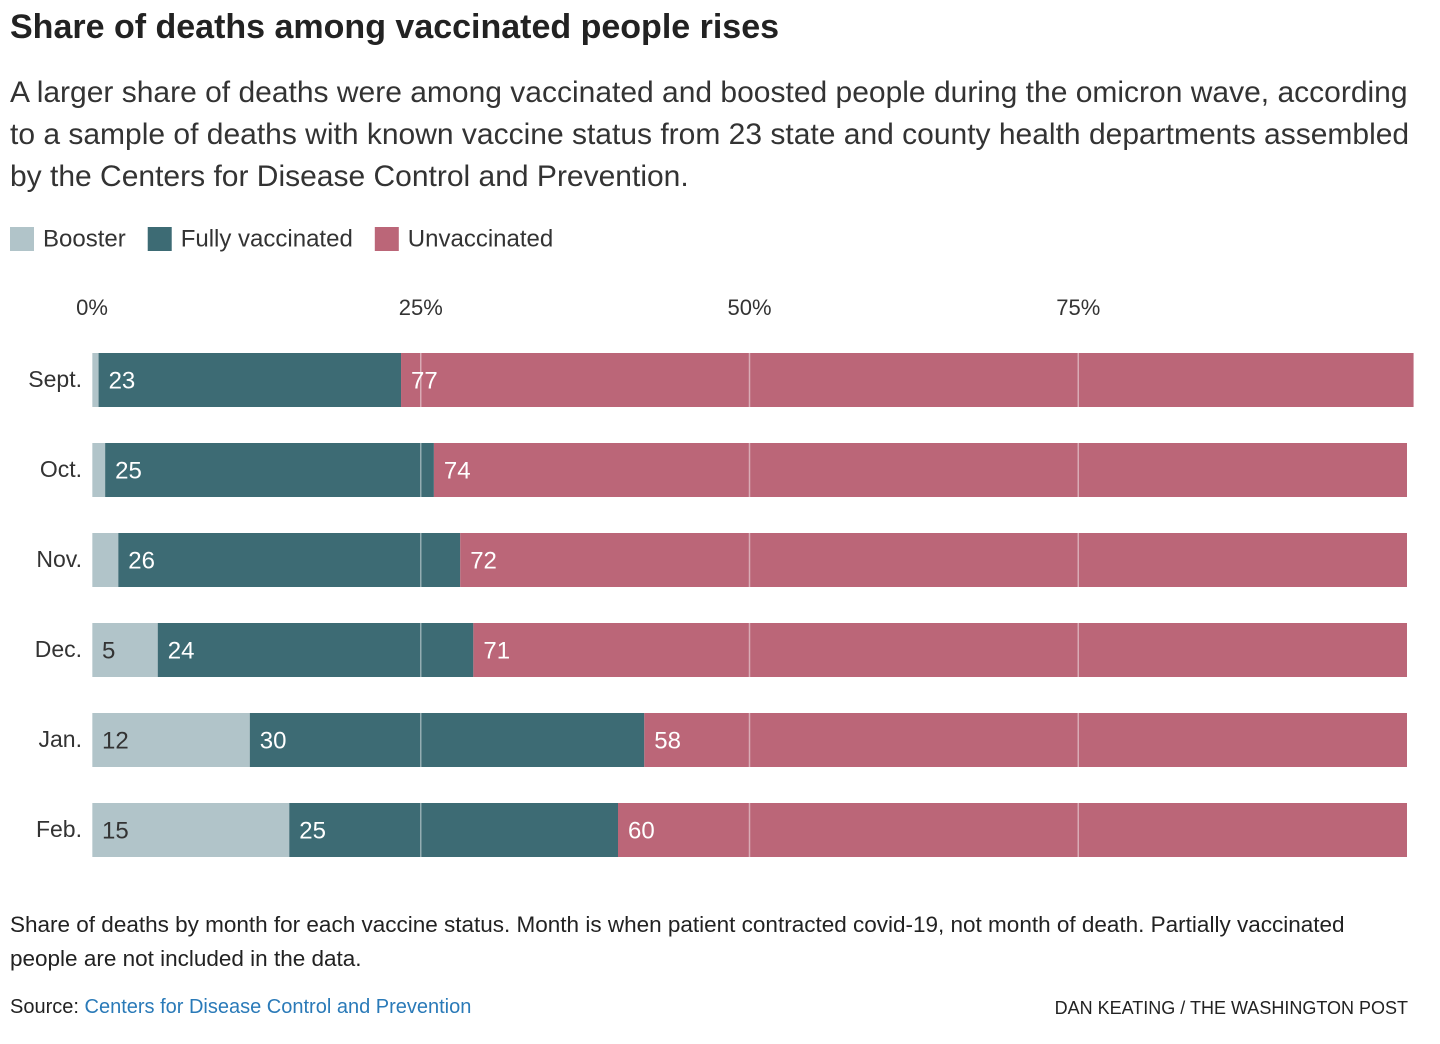  What do you see at coordinates (424, 380) in the screenshot?
I see `data-label: 77` at bounding box center [424, 380].